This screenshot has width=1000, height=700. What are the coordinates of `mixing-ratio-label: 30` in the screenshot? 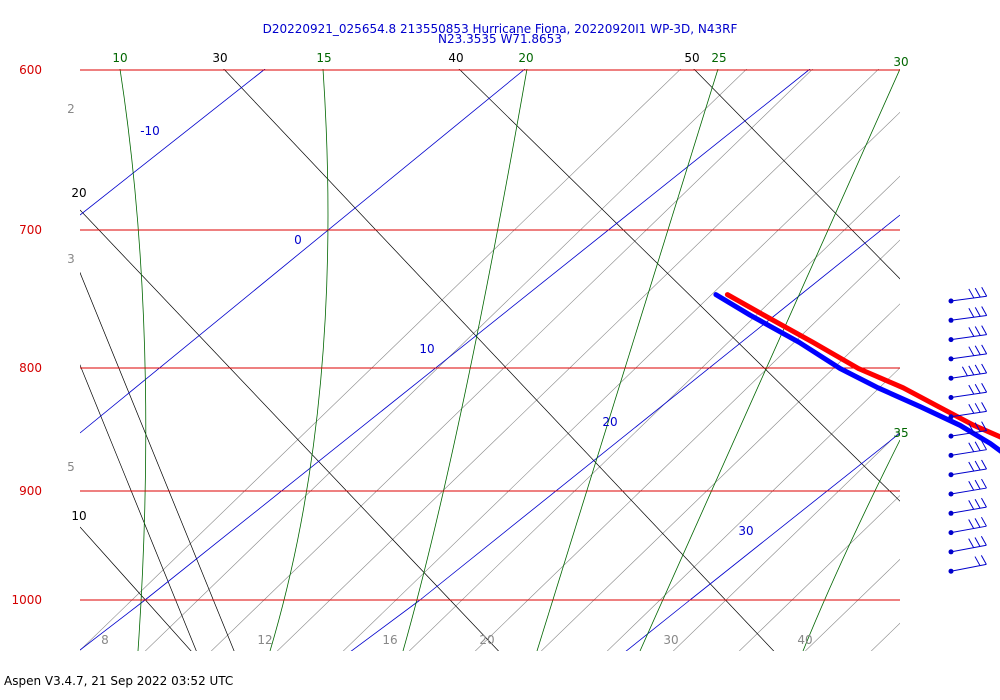 It's located at (900, 62).